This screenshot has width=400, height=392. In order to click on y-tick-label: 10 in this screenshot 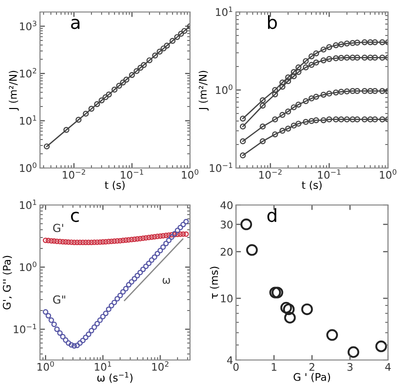, I will do `click(227, 298)`.